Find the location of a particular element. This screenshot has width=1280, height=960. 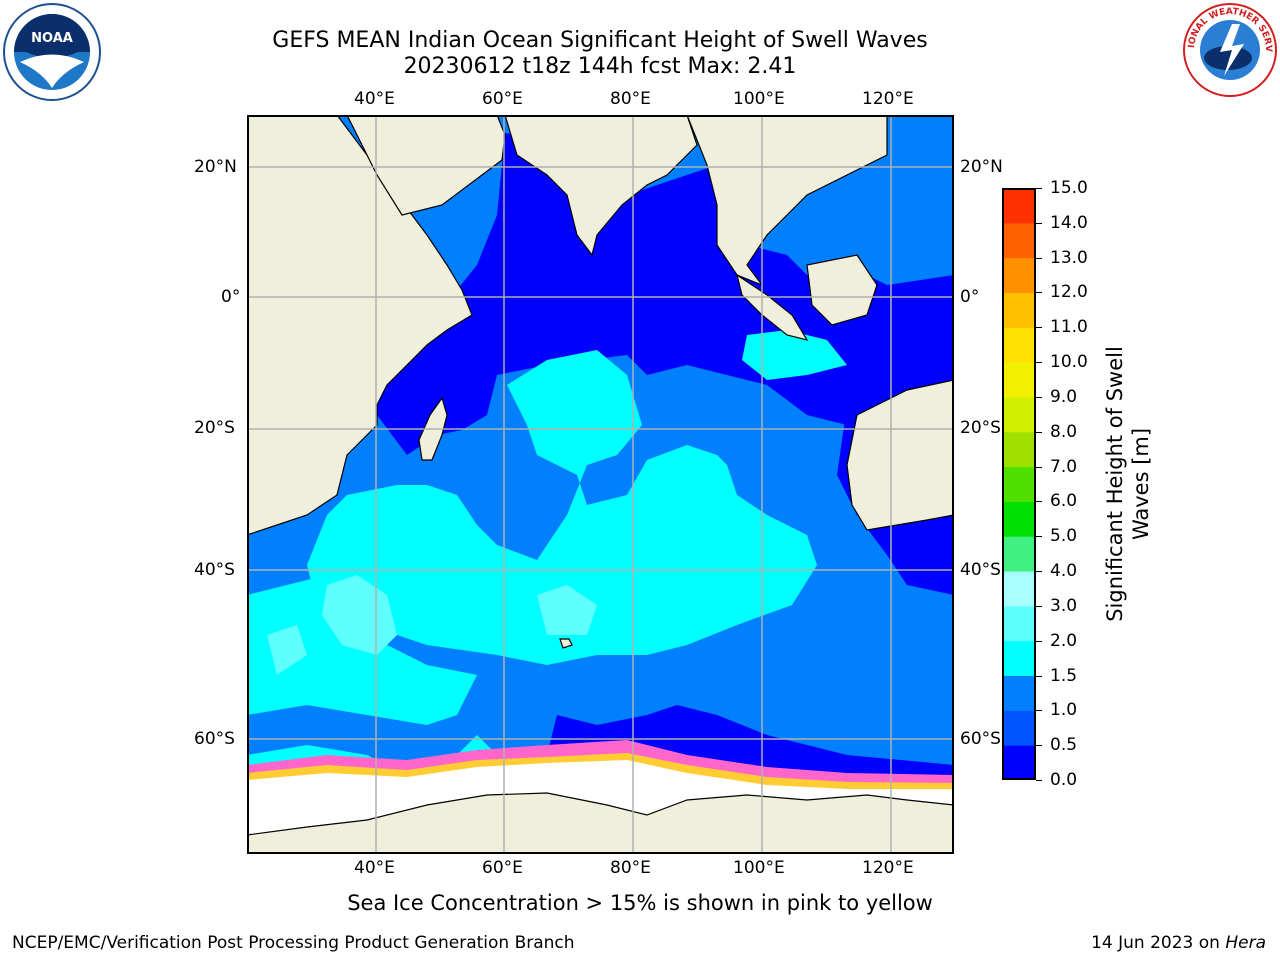

lat-label-left-60s: 60°S is located at coordinates (214, 739).